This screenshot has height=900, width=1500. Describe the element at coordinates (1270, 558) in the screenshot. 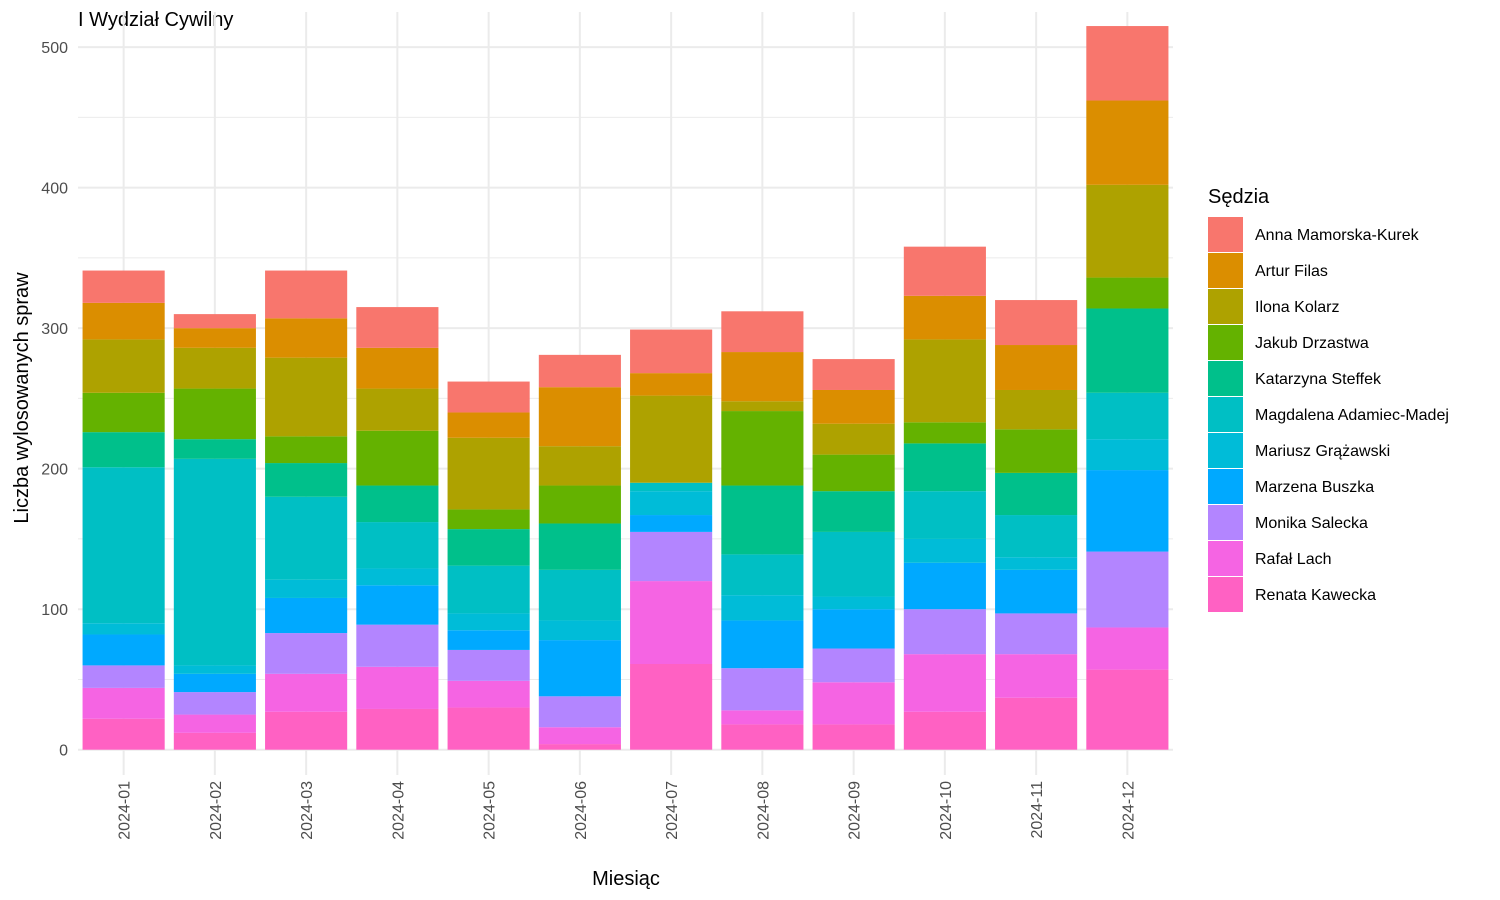

I see `legend-item-rafal-lach: Rafał Lach` at that location.